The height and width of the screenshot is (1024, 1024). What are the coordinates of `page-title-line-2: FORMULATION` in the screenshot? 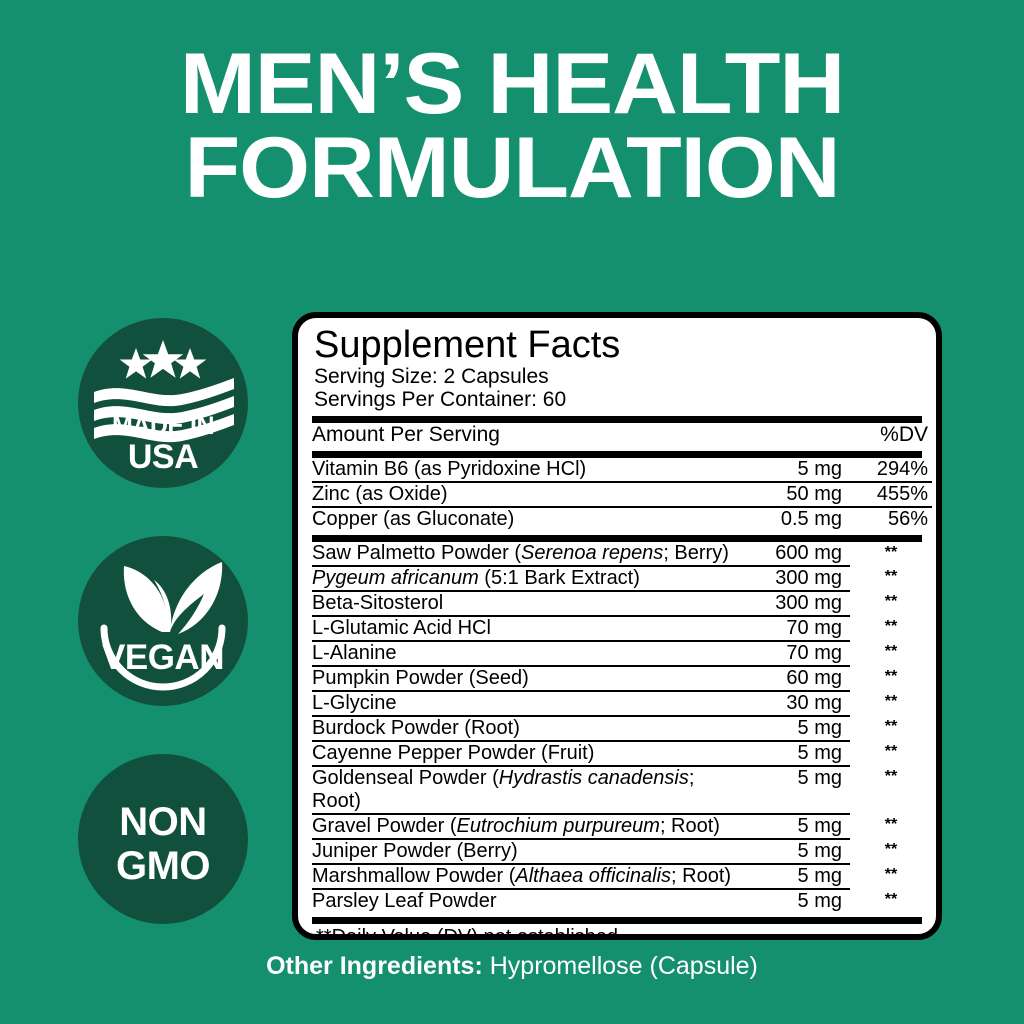 It's located at (512, 168).